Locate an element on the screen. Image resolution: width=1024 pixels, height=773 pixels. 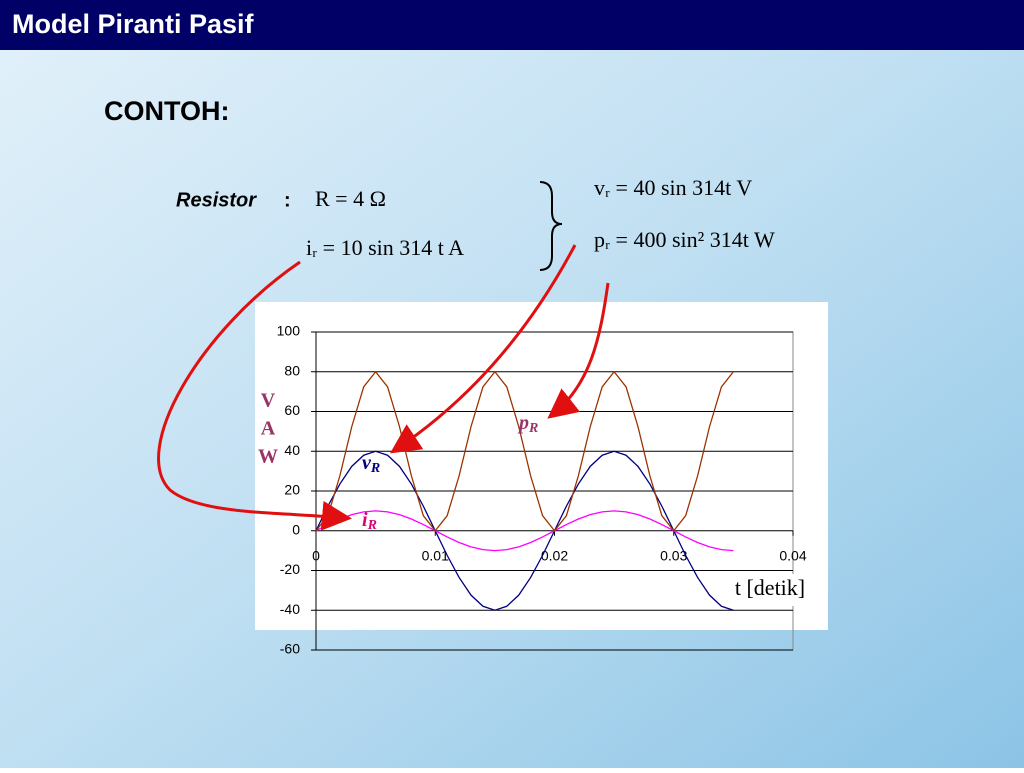
equation: iᵣ = 10 sin 314 t A is located at coordinates (385, 247).